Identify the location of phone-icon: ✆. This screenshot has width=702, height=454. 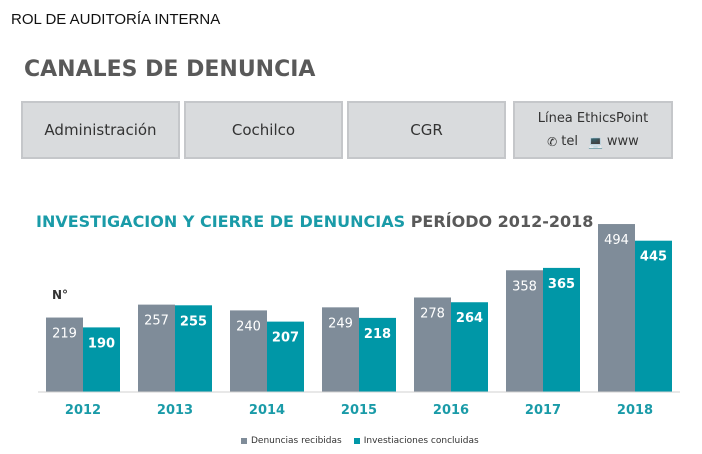
(552, 141).